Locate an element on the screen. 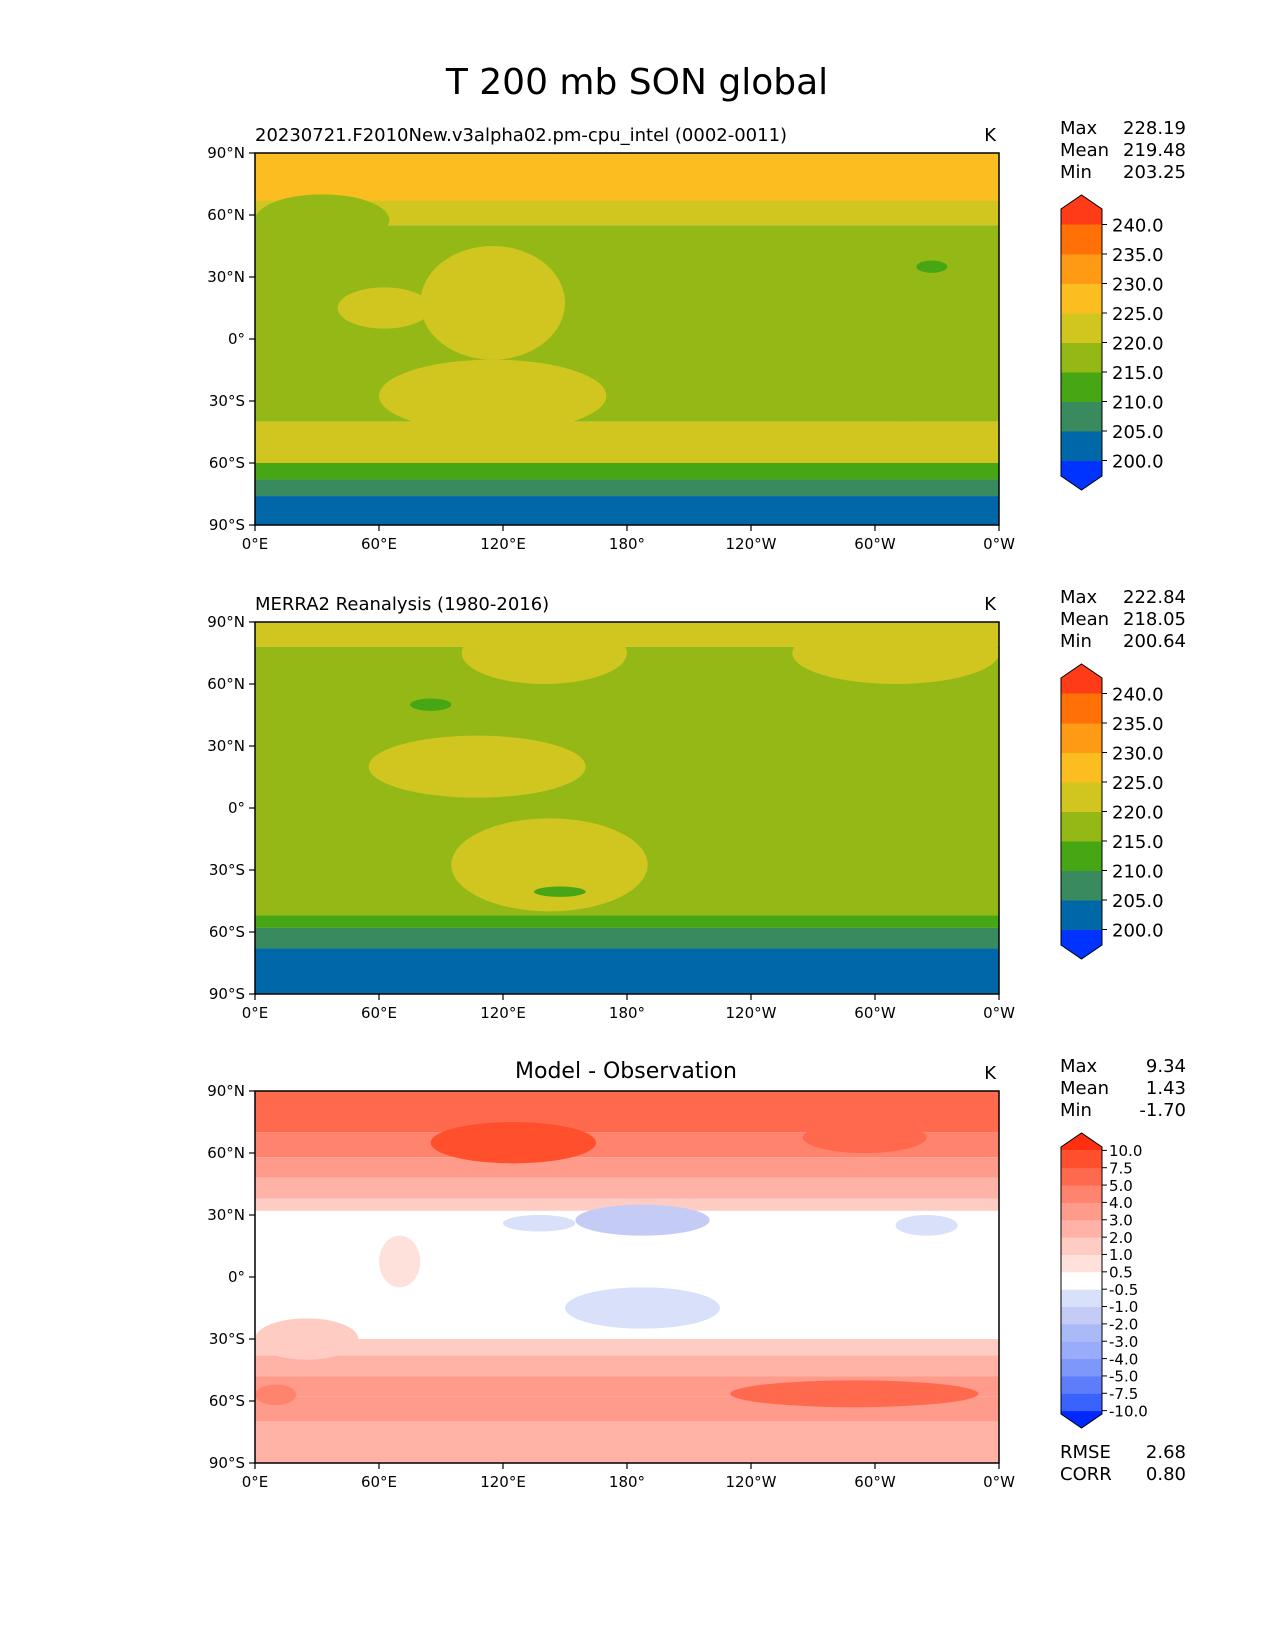 Image resolution: width=1275 pixels, height=1650 pixels. colorbar-label: 230.0 is located at coordinates (1138, 753).